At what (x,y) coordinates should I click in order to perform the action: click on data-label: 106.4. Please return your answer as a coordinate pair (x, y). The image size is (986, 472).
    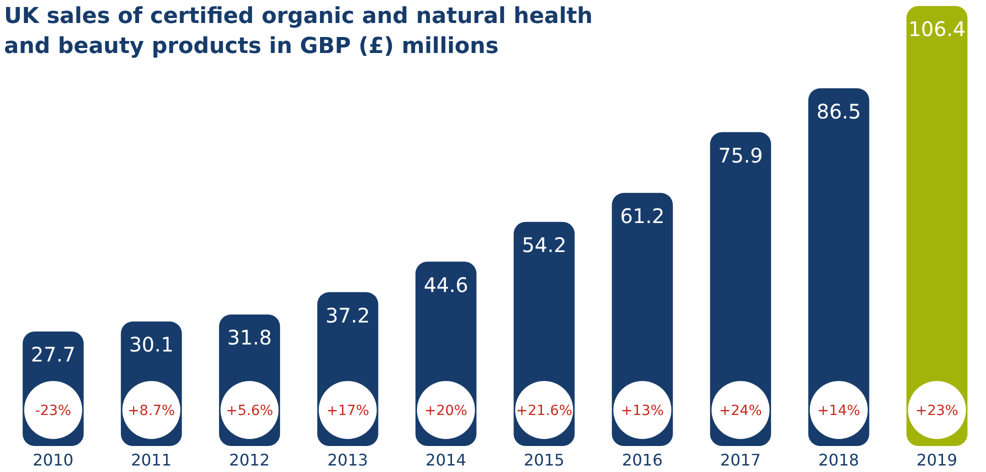
    Looking at the image, I should click on (937, 29).